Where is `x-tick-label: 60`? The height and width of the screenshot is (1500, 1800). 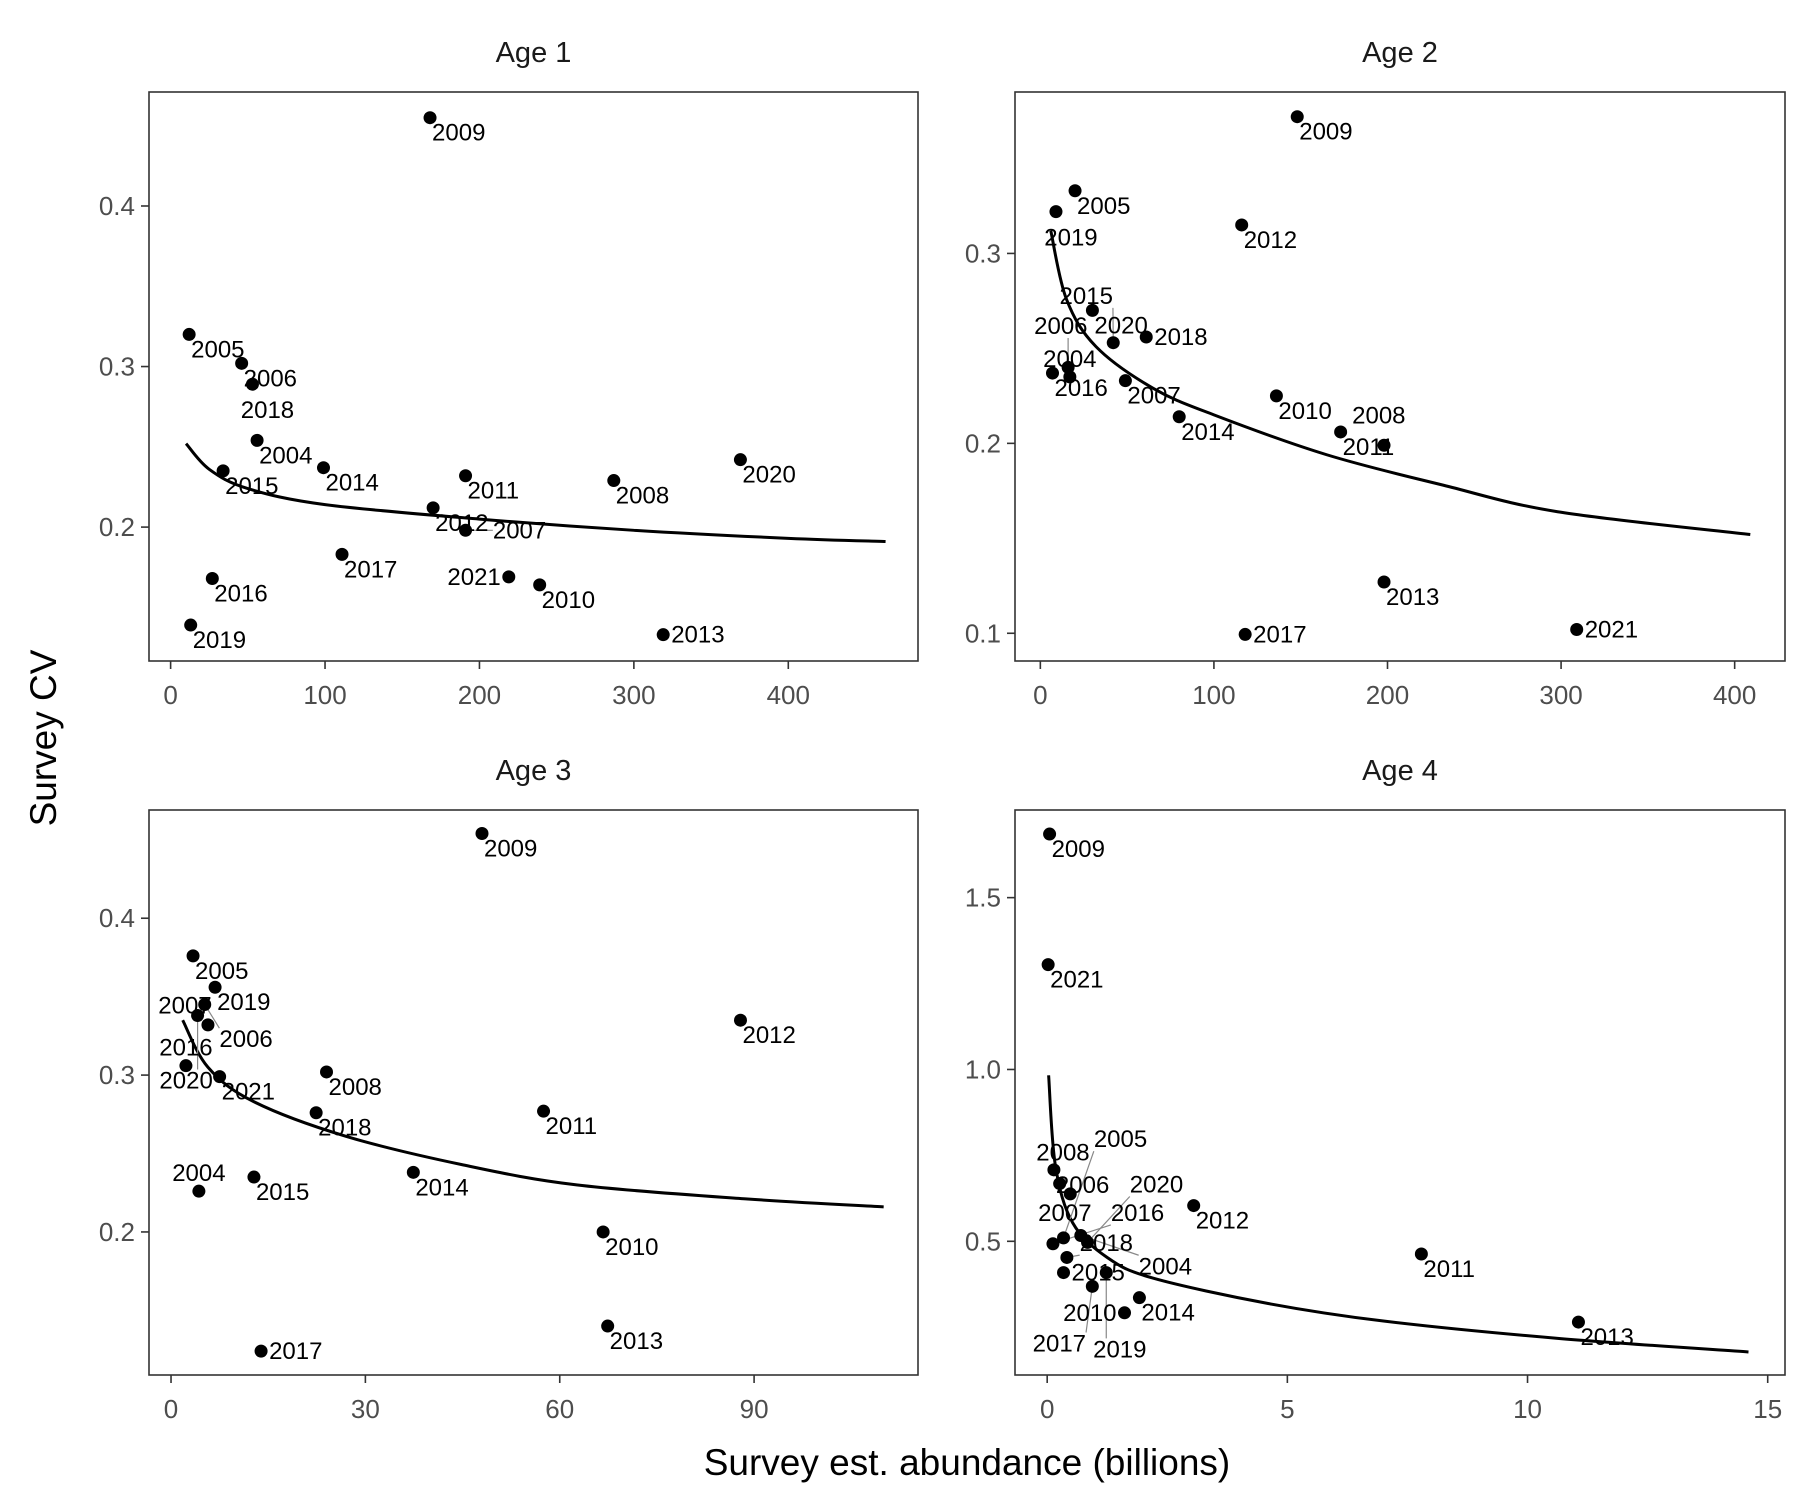 x-tick-label: 60 is located at coordinates (559, 1409).